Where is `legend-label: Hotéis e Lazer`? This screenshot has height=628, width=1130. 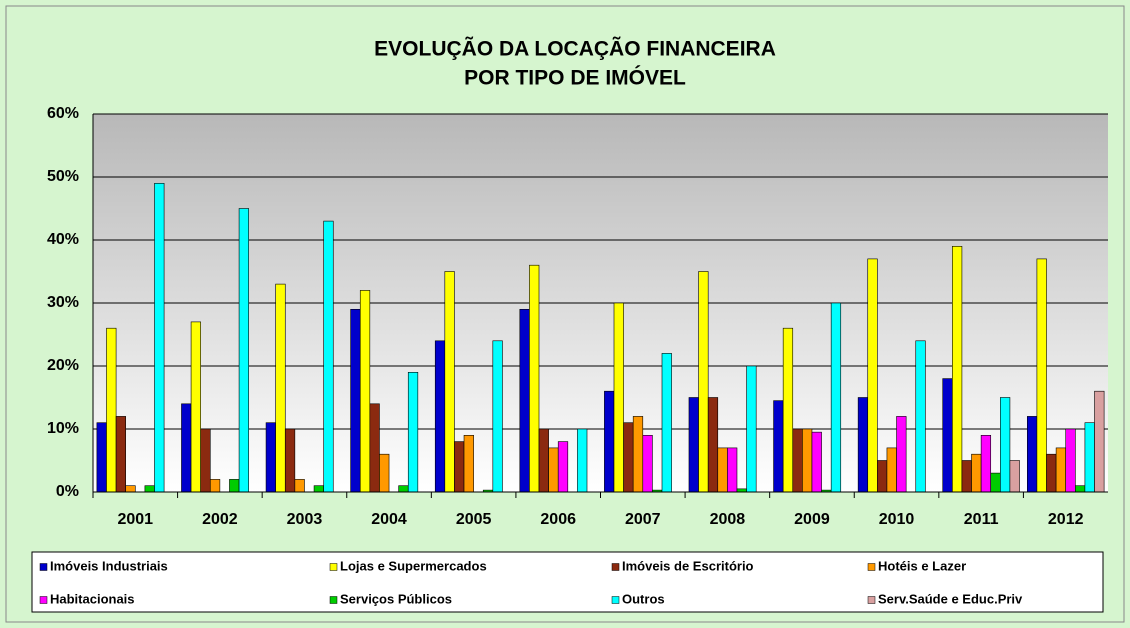
legend-label: Hotéis e Lazer is located at coordinates (922, 565).